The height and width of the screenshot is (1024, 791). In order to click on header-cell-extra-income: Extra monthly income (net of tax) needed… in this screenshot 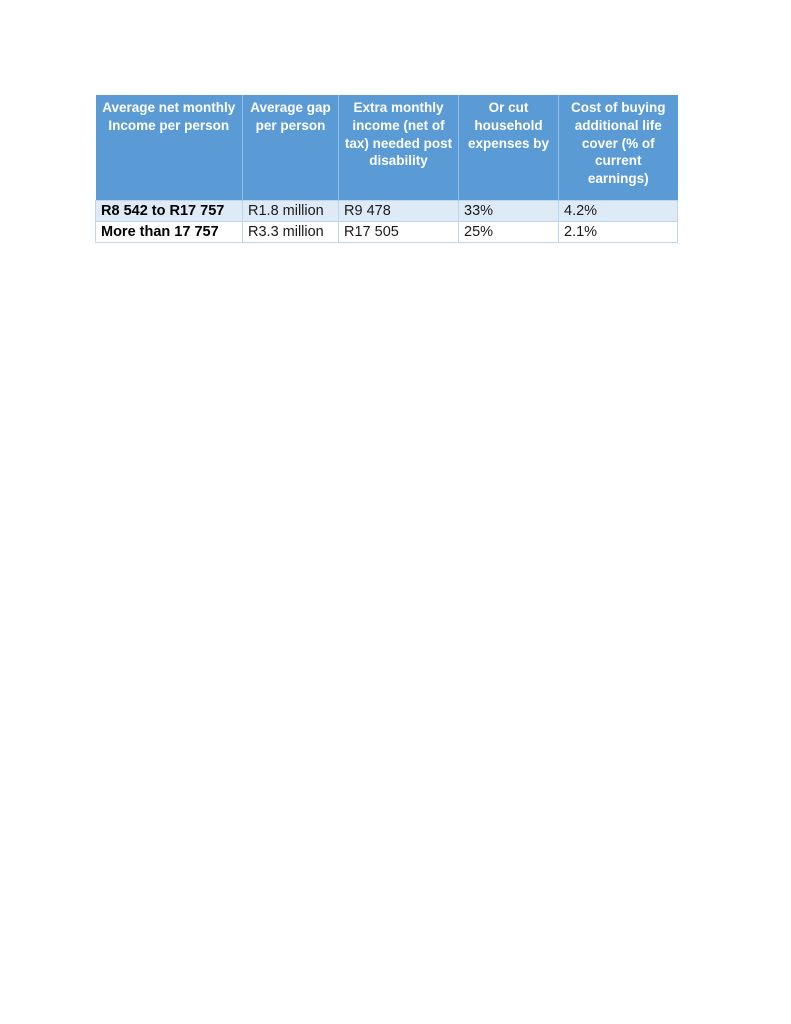, I will do `click(398, 148)`.